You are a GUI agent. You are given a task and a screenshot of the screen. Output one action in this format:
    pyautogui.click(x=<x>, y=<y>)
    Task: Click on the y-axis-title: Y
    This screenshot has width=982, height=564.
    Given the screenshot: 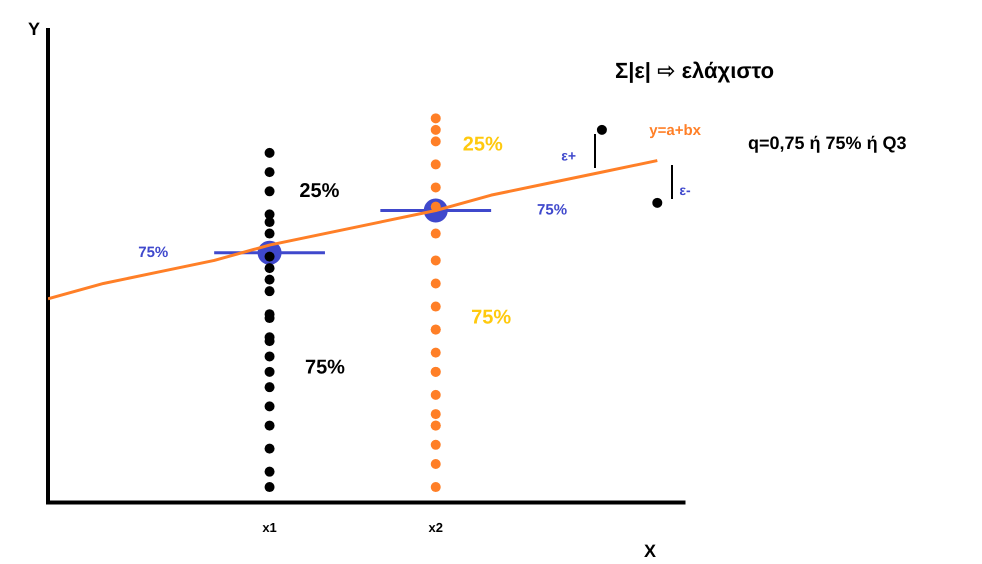 What is the action you would take?
    pyautogui.click(x=34, y=28)
    